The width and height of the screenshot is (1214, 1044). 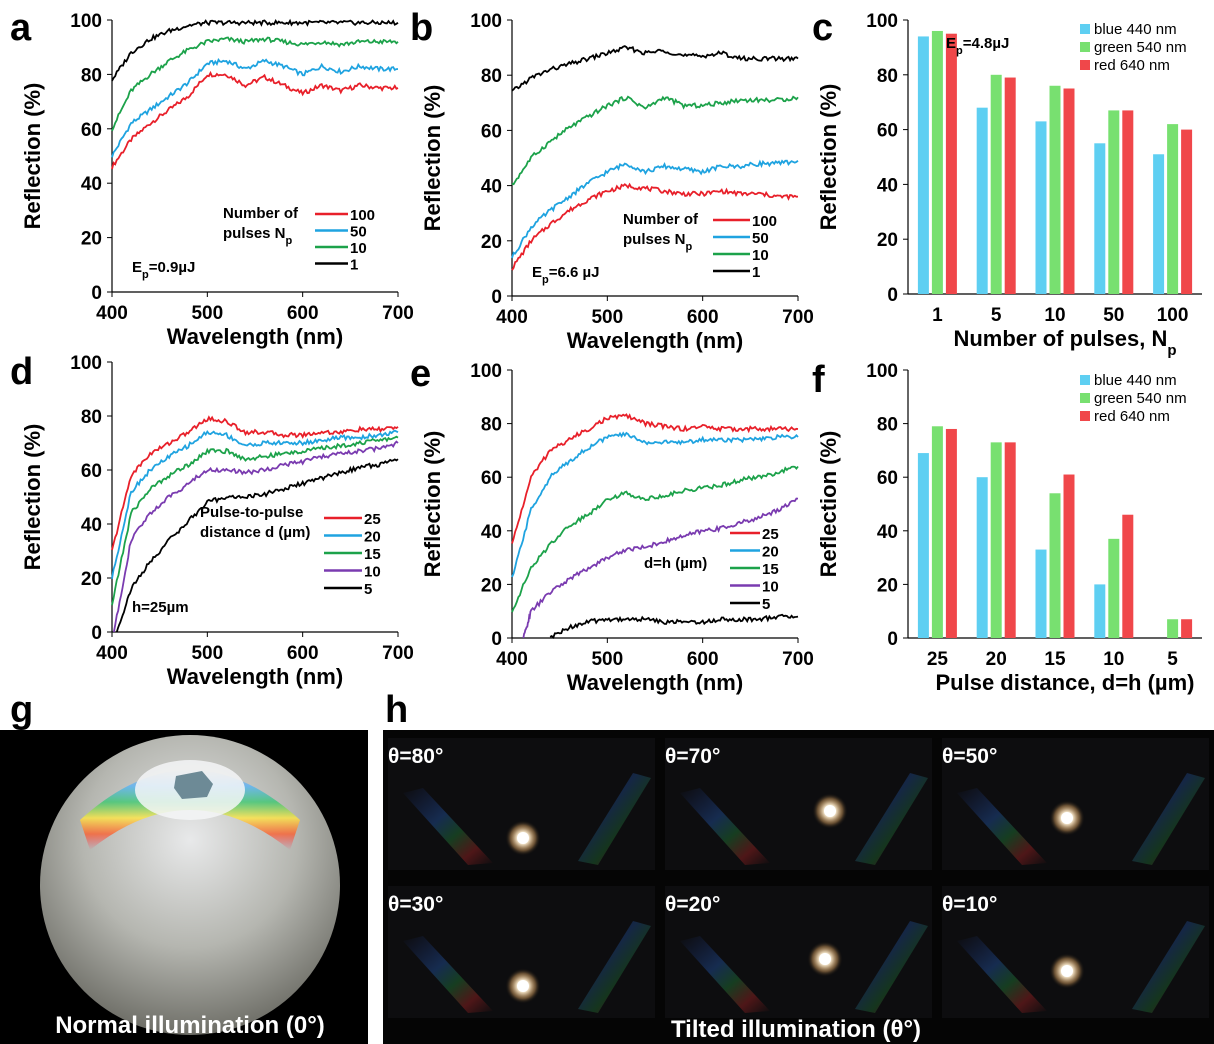 What do you see at coordinates (207, 653) in the screenshot?
I see `x-tick-label-d: 500` at bounding box center [207, 653].